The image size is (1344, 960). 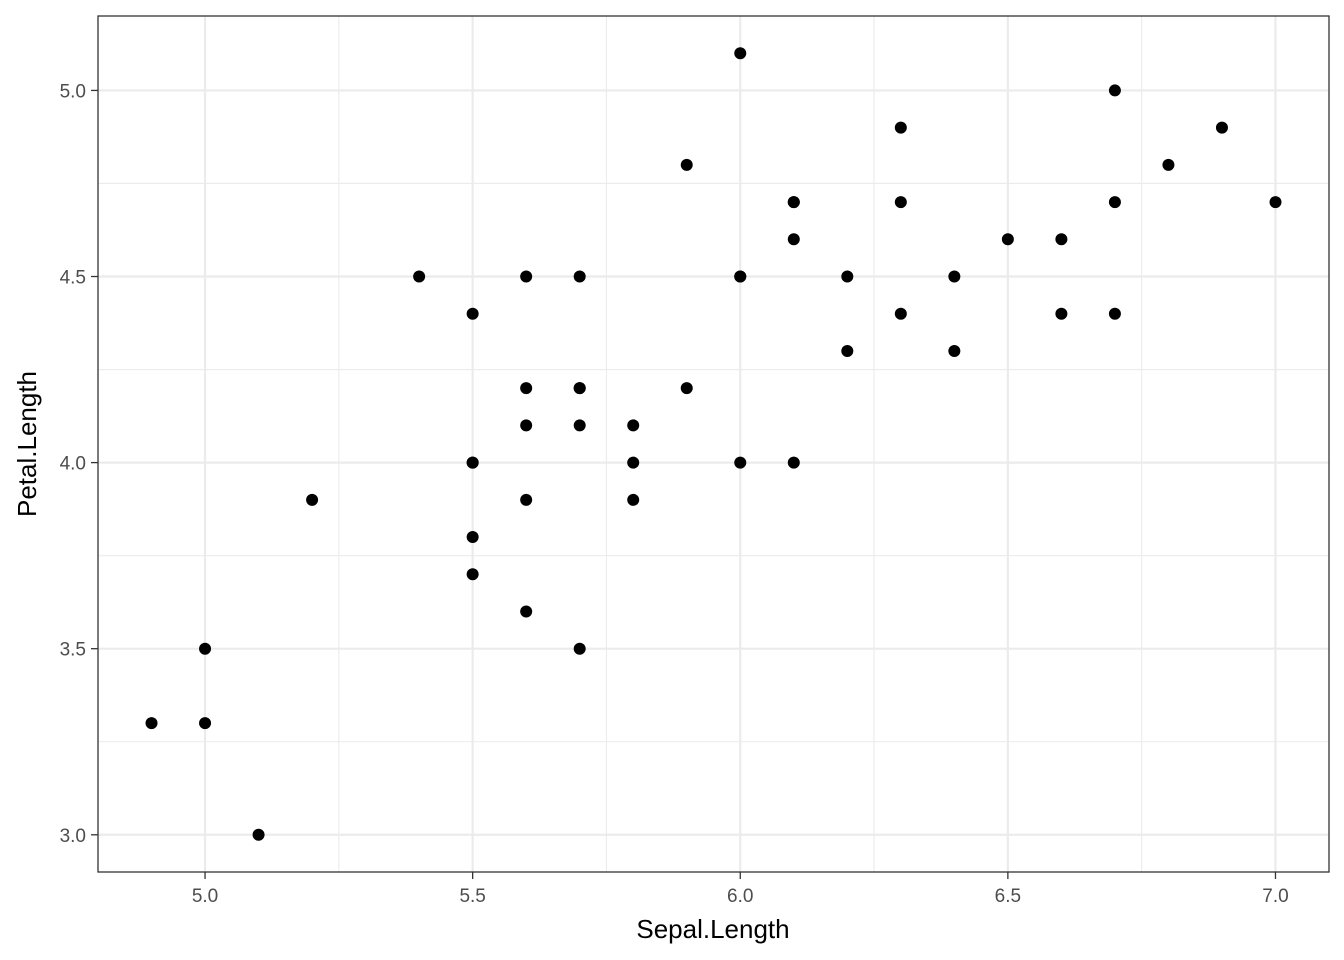 I want to click on x-axis-title: Sepal.Length, so click(x=712, y=929).